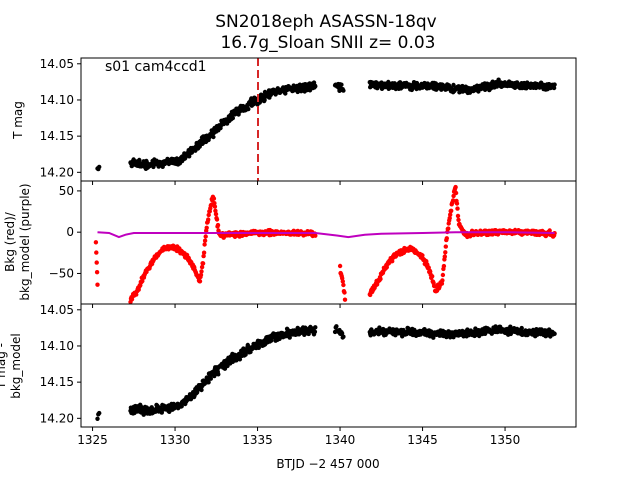  I want to click on middle-ylabel-line-1: Bkg (red)/, so click(10, 241).